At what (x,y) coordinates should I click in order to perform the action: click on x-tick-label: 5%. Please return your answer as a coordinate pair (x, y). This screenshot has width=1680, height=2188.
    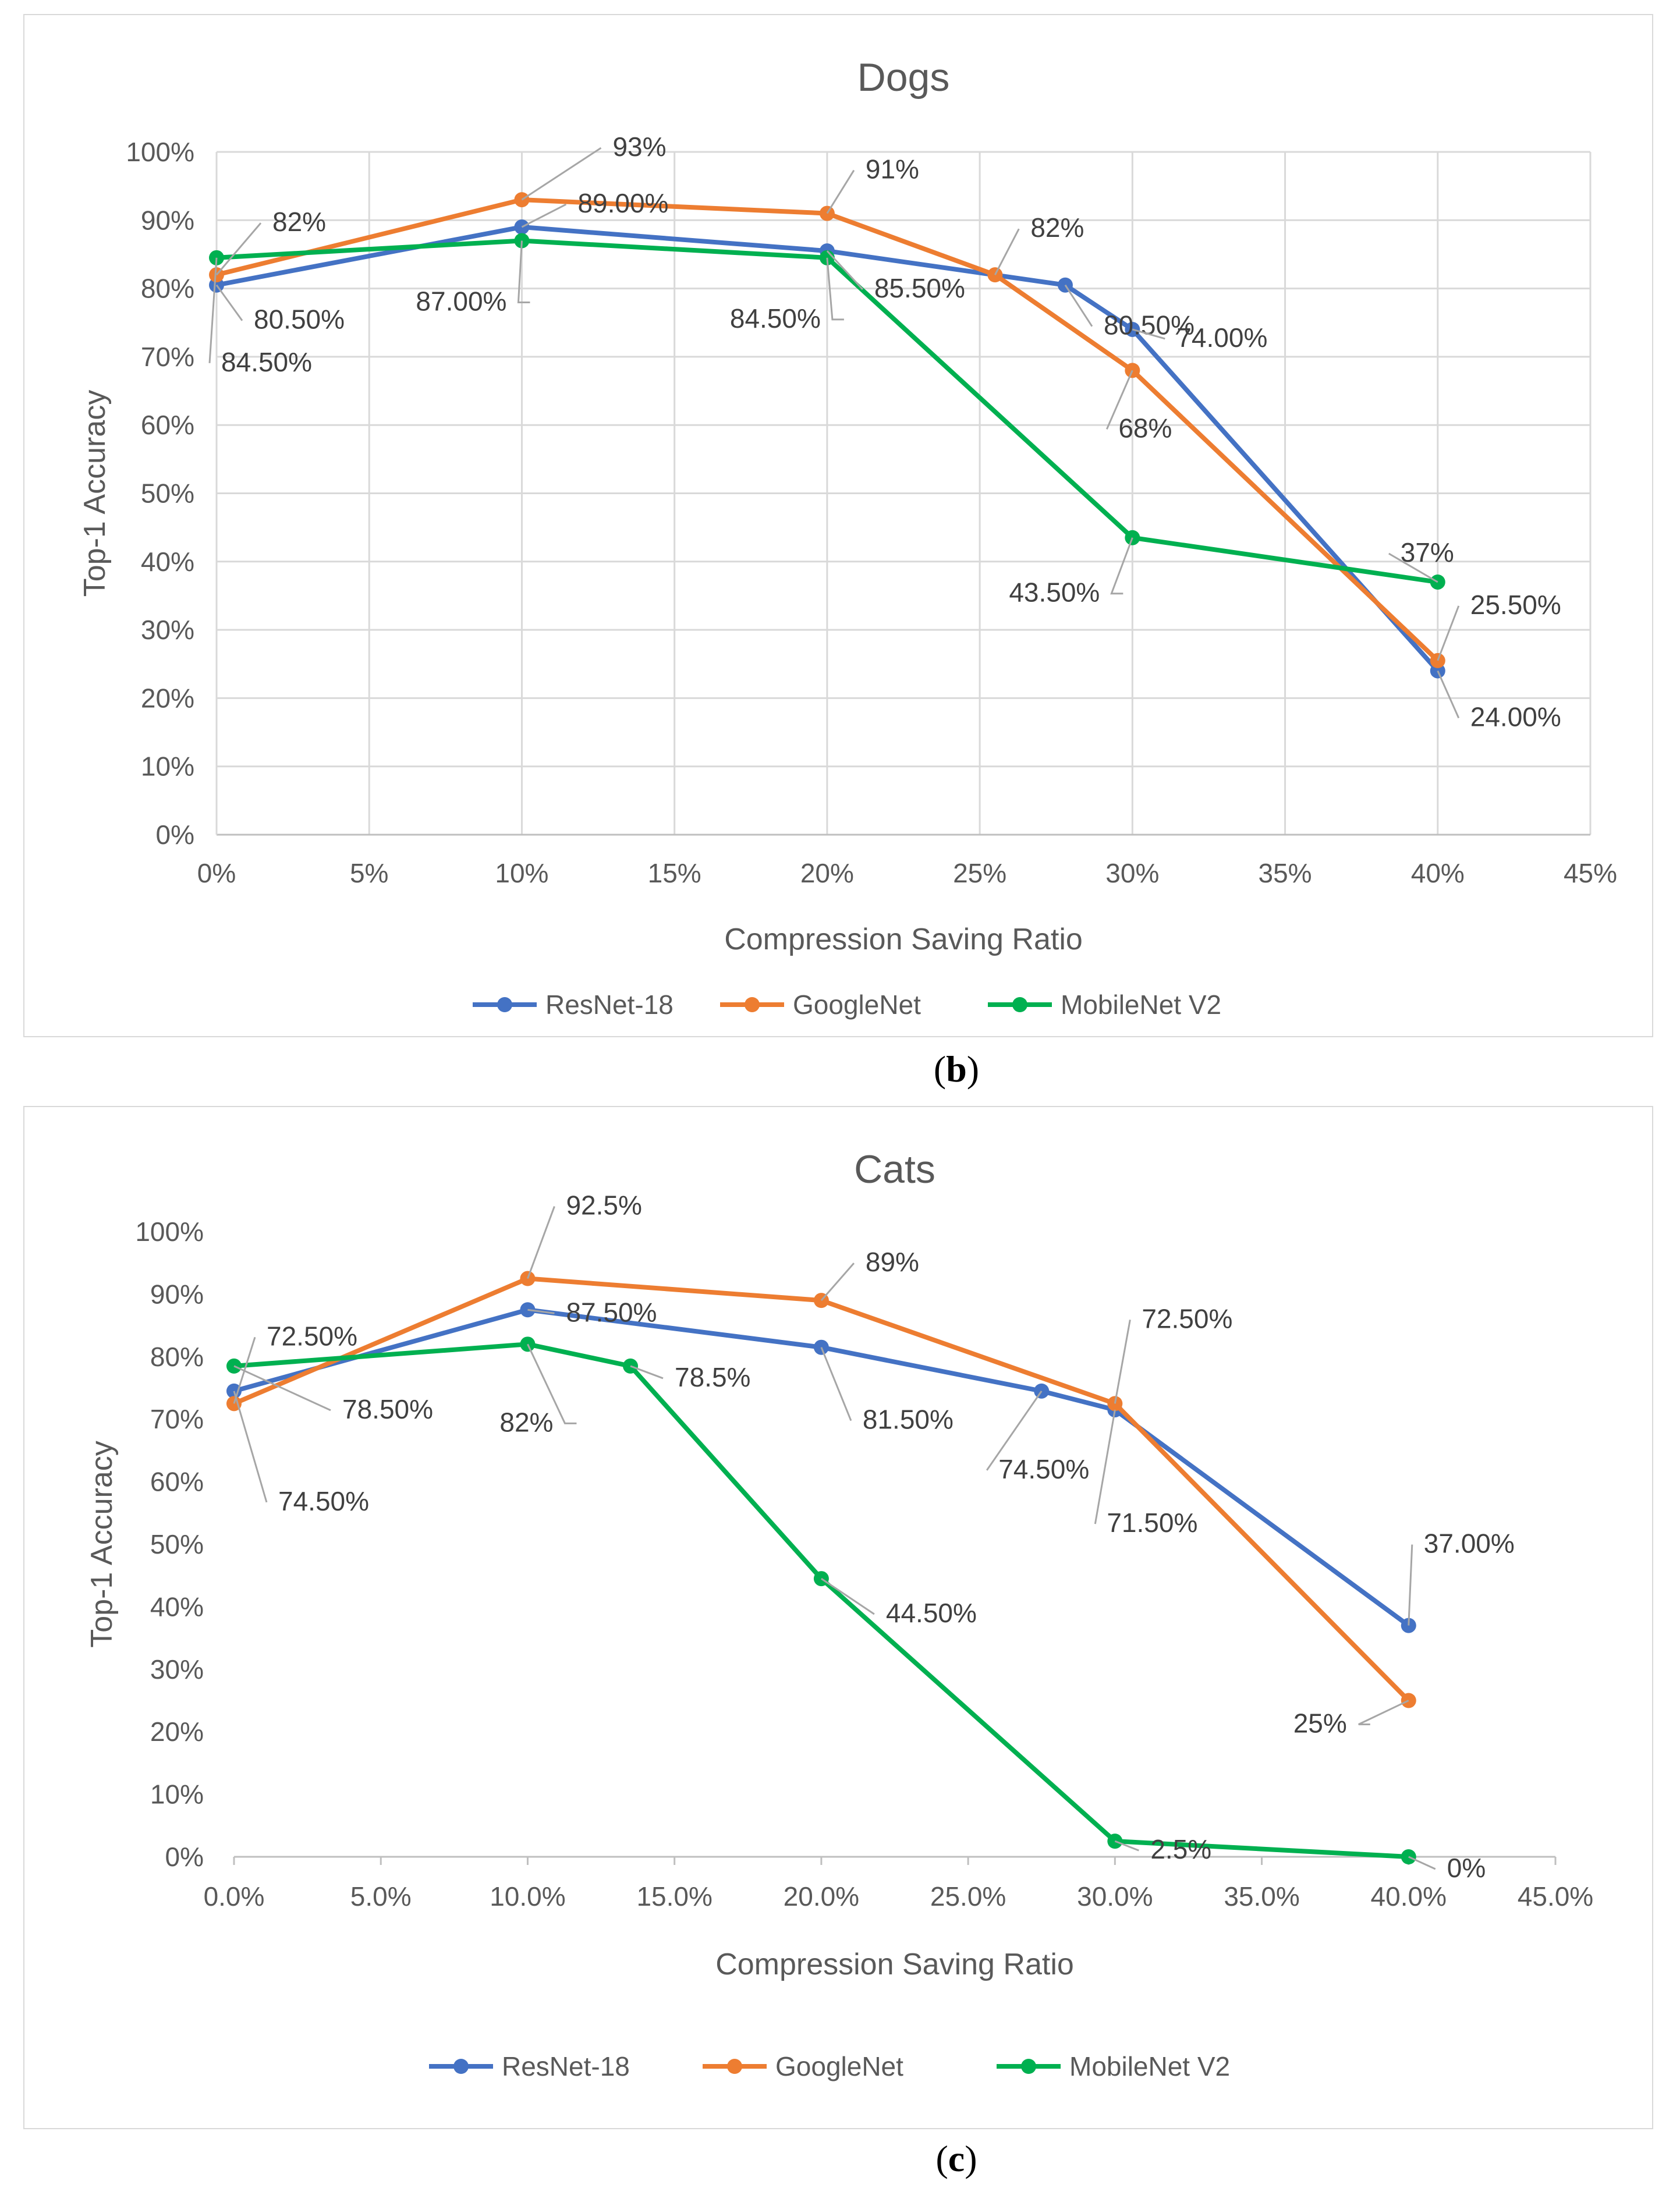
    Looking at the image, I should click on (369, 873).